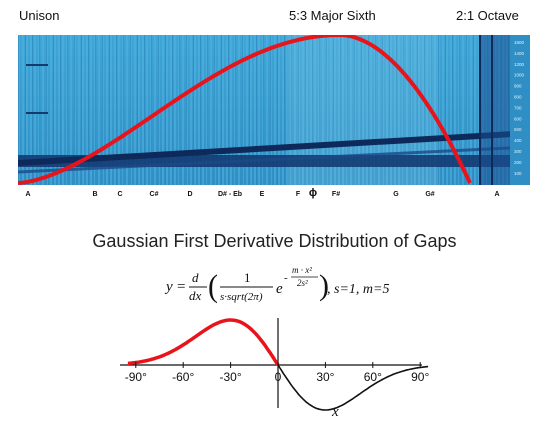 The height and width of the screenshot is (427, 549). I want to click on note-label-a-high: A, so click(497, 194).